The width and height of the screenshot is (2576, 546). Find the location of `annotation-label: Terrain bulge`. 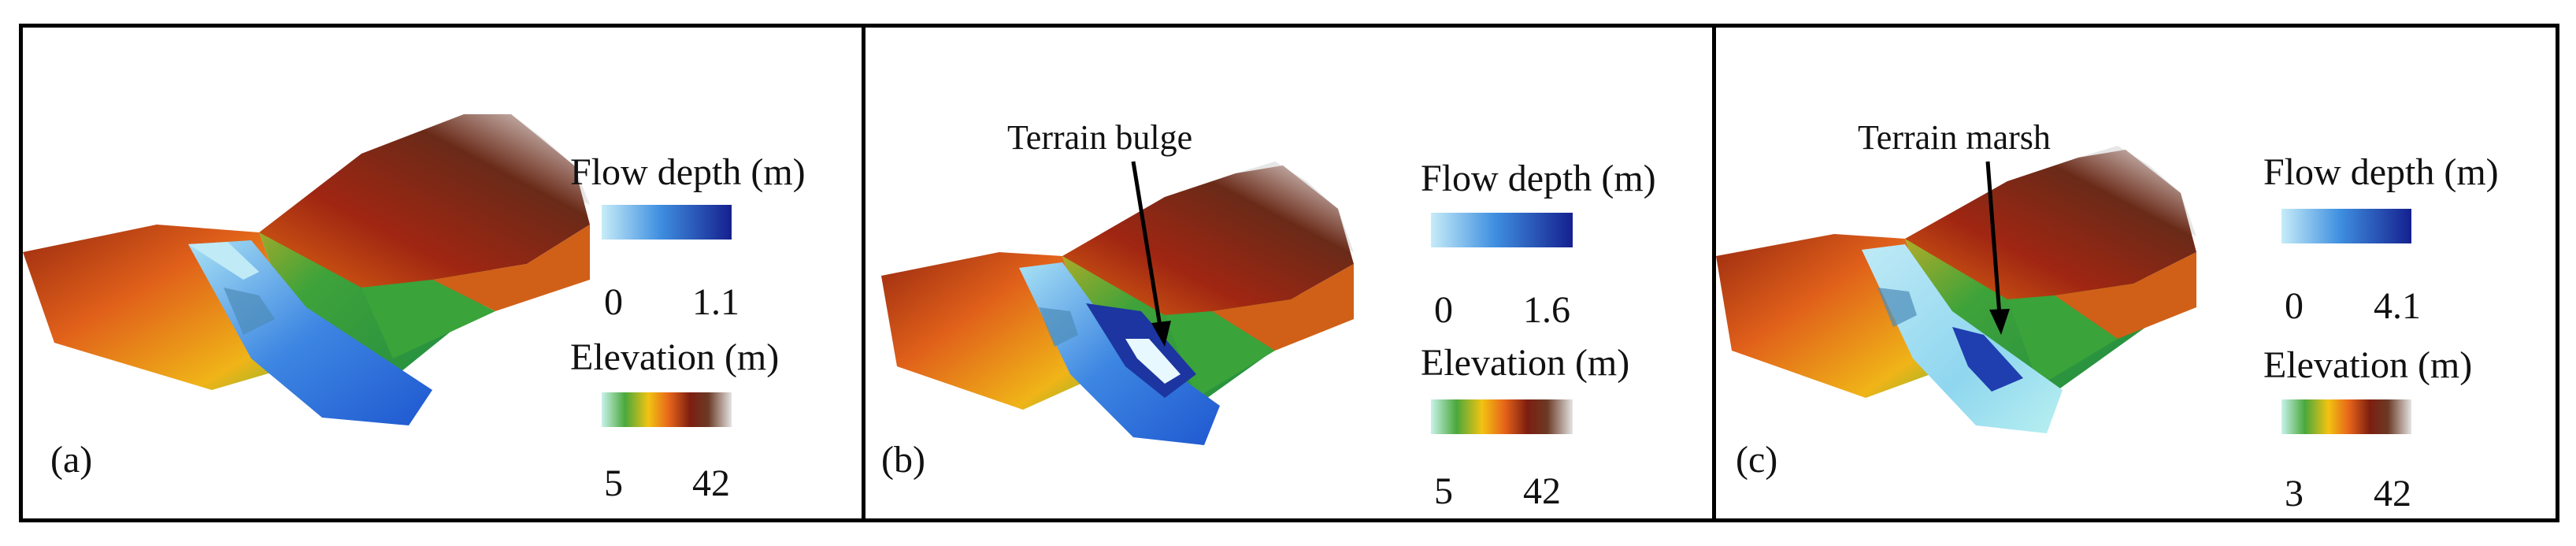

annotation-label: Terrain bulge is located at coordinates (1100, 137).